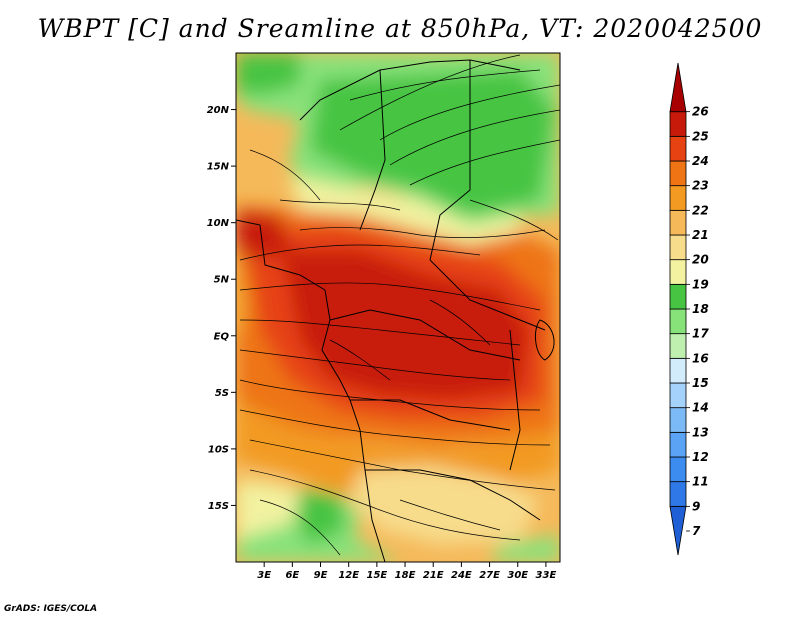 This screenshot has width=800, height=618. Describe the element at coordinates (218, 167) in the screenshot. I see `lat-tick-label: 15N` at that location.